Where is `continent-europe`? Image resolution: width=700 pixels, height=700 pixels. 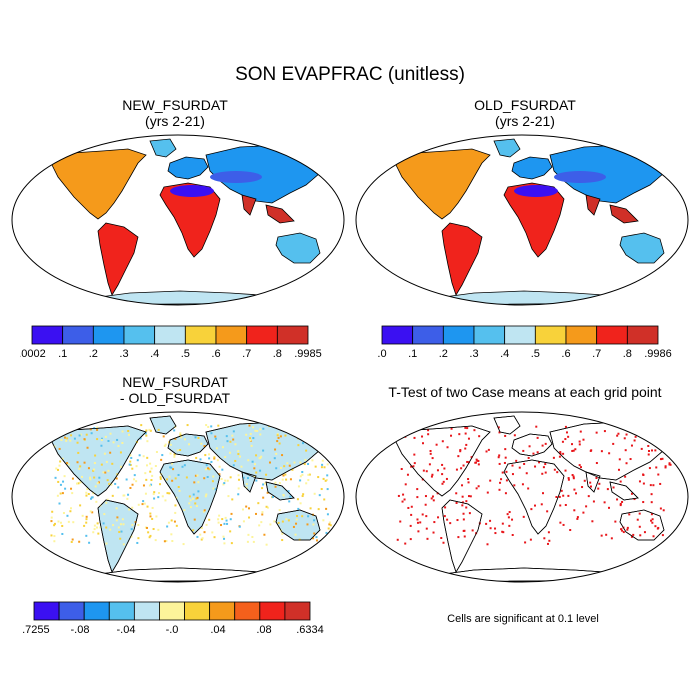
continent-europe is located at coordinates (532, 168).